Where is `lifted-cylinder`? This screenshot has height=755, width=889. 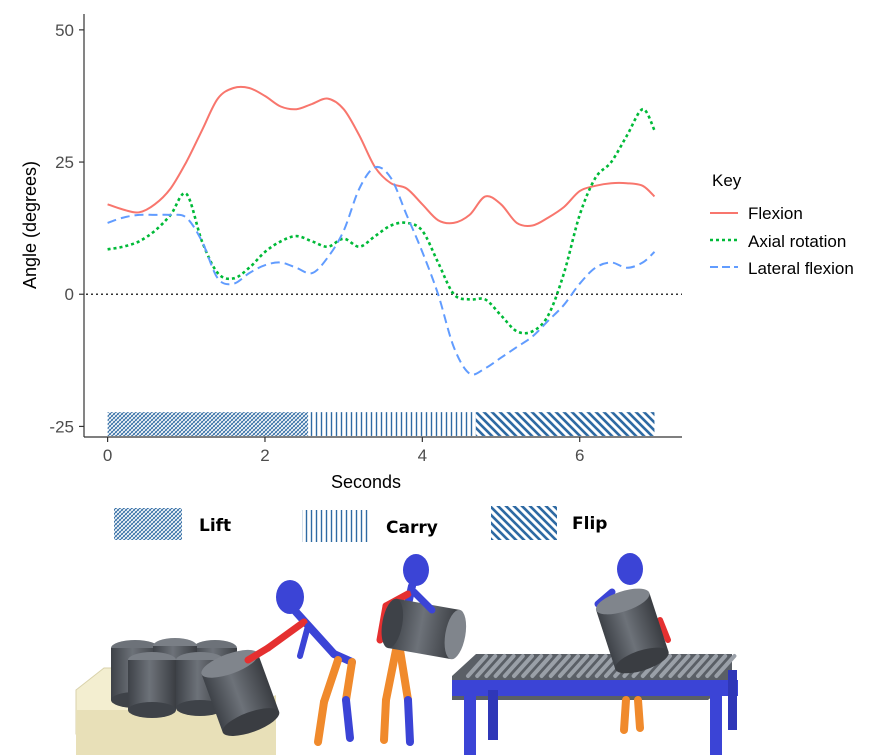
lifted-cylinder is located at coordinates (240, 692).